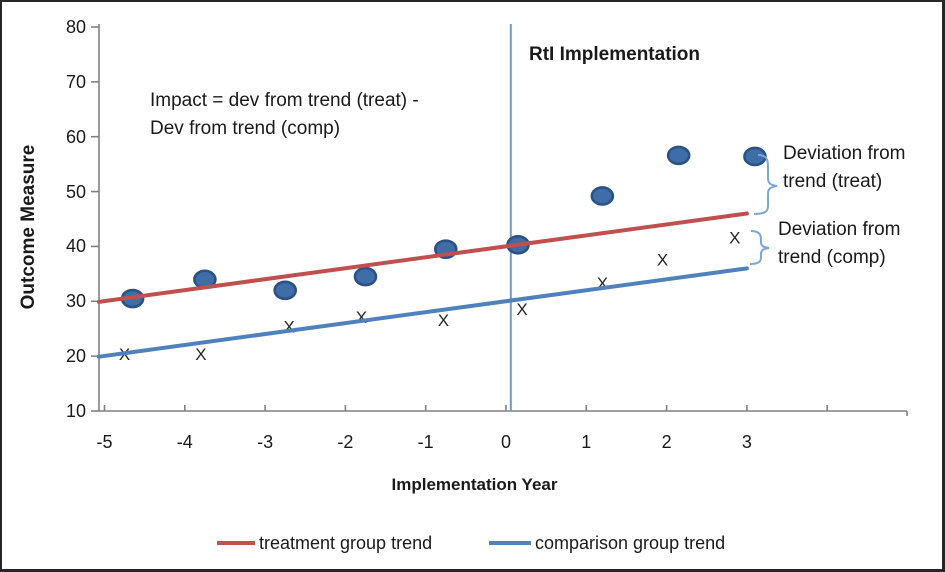 The image size is (945, 572). Describe the element at coordinates (284, 100) in the screenshot. I see `impact-annotation-line1: Impact = dev from trend (treat) -` at that location.